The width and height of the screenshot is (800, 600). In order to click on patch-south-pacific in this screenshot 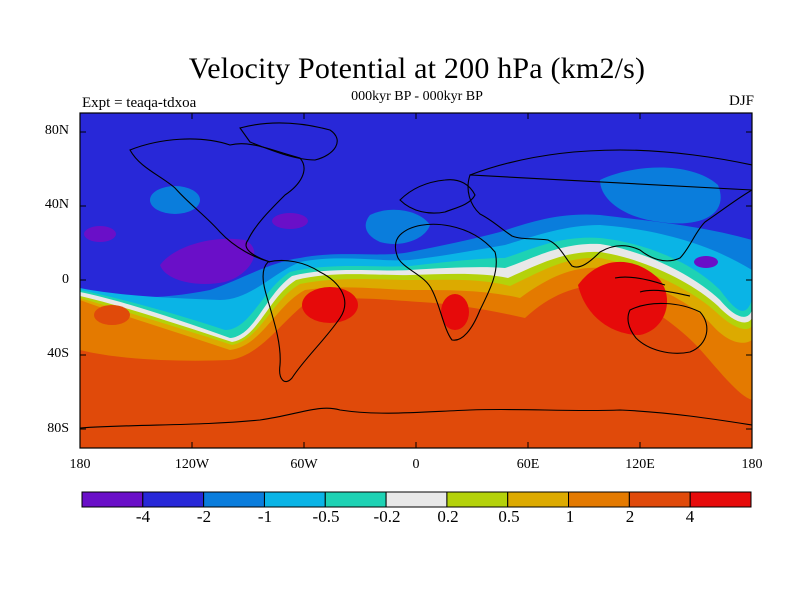, I will do `click(112, 315)`.